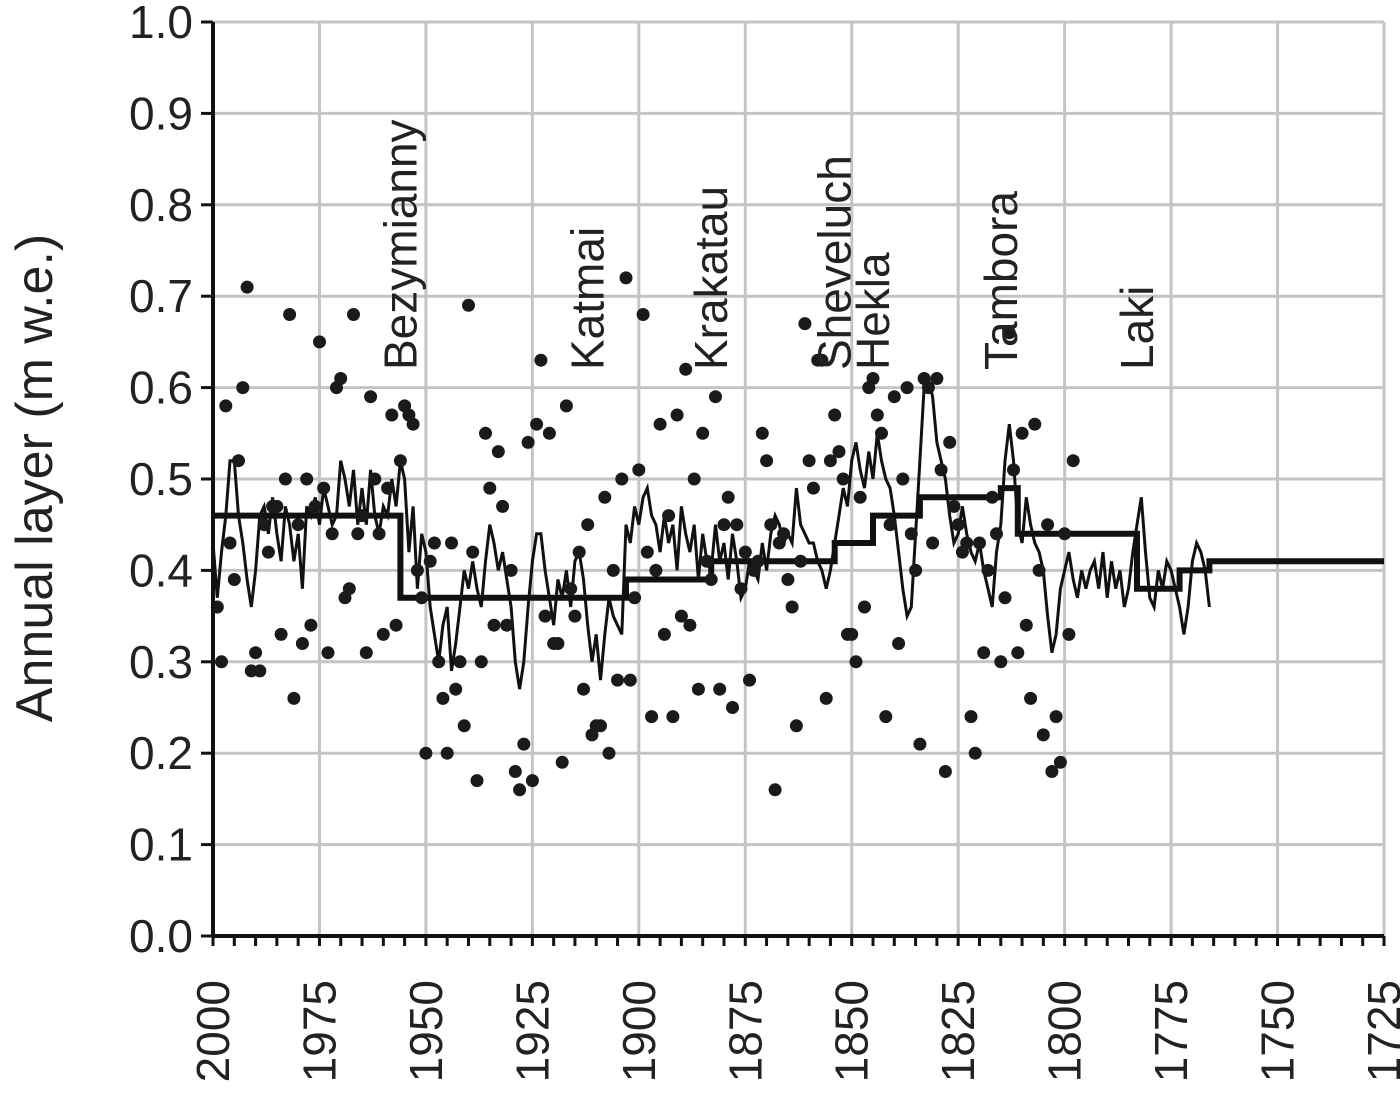  I want to click on y-tick-label: 0.3, so click(161, 662).